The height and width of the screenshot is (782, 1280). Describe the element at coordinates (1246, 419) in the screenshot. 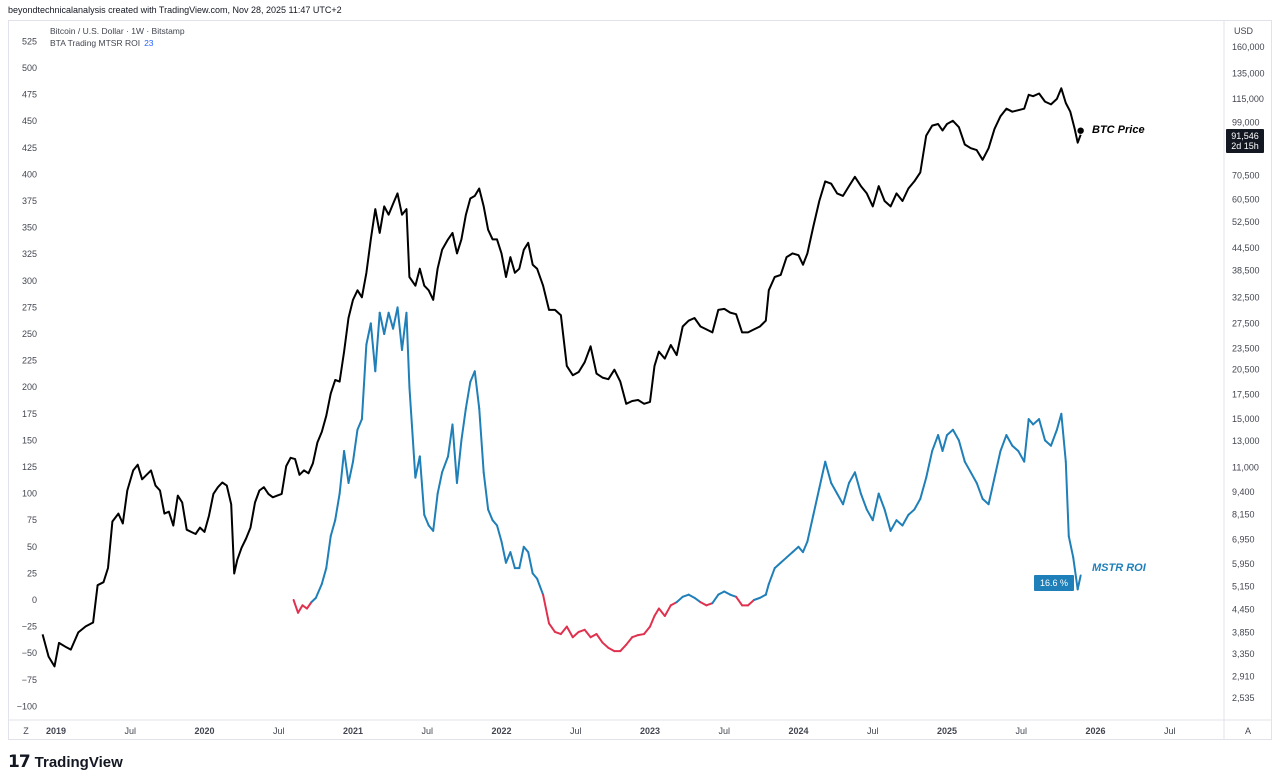

I see `right-axis-tick-label: 15,000` at that location.